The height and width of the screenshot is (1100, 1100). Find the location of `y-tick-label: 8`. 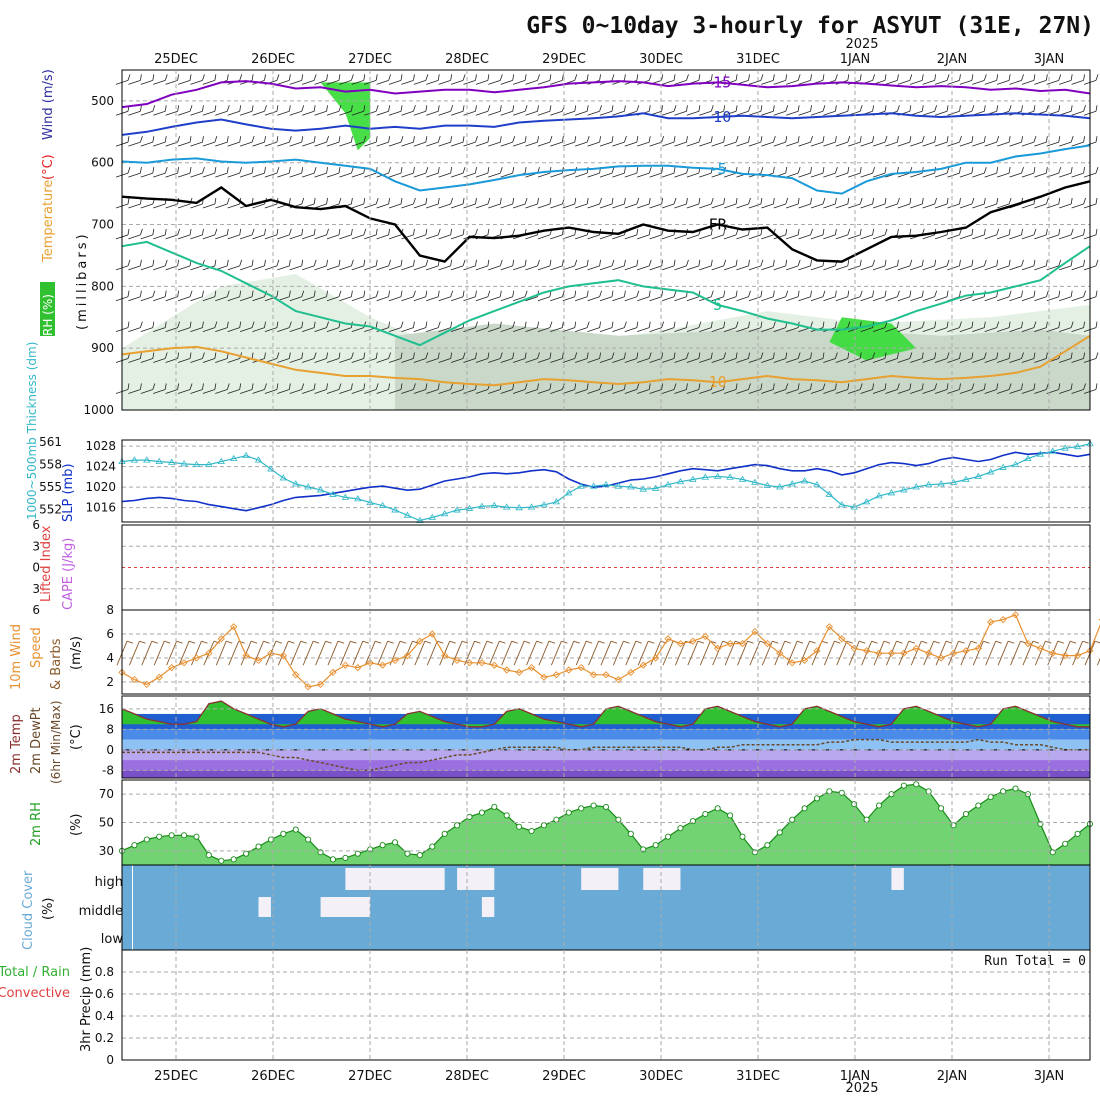

y-tick-label: 8 is located at coordinates (110, 610).